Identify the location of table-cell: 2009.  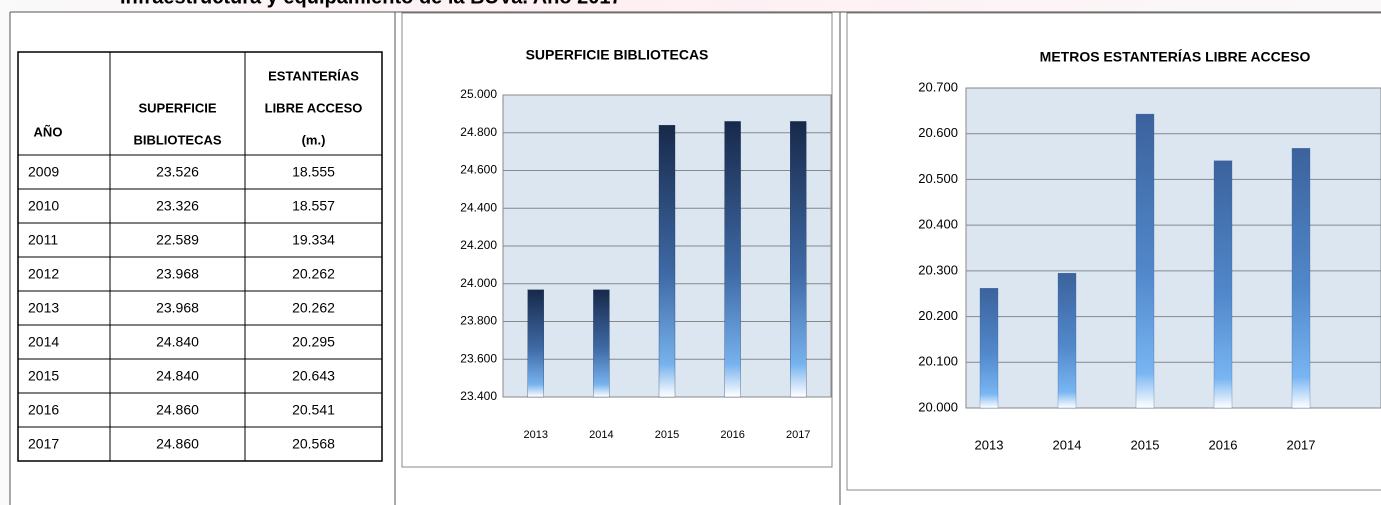
(43, 172).